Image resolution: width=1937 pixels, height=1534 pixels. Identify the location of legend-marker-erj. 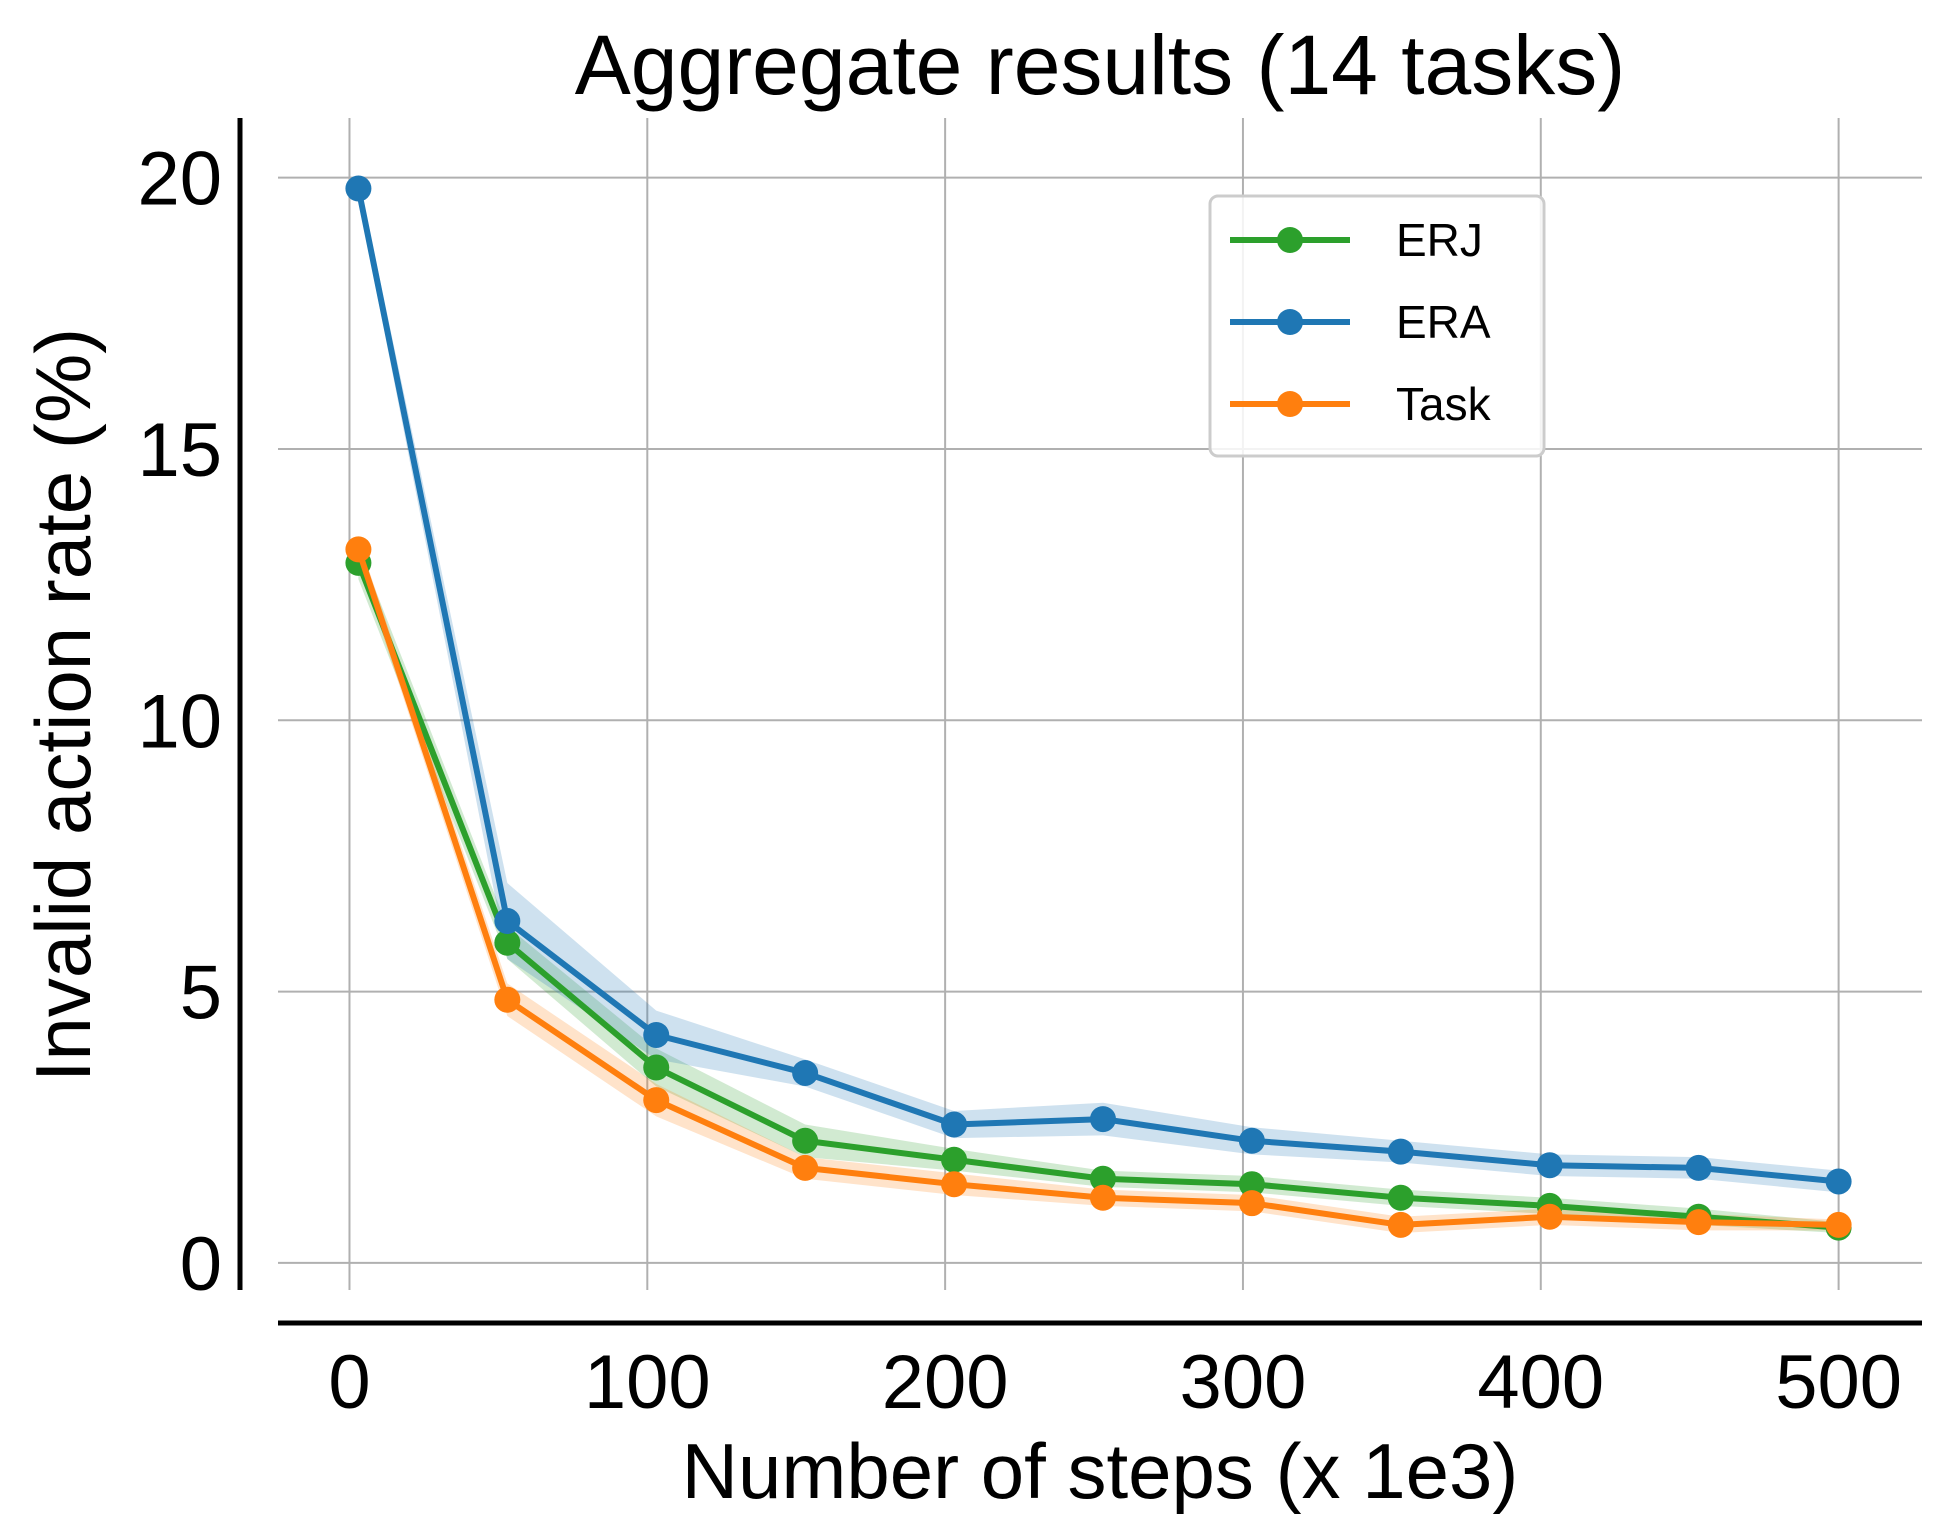
(1290, 240).